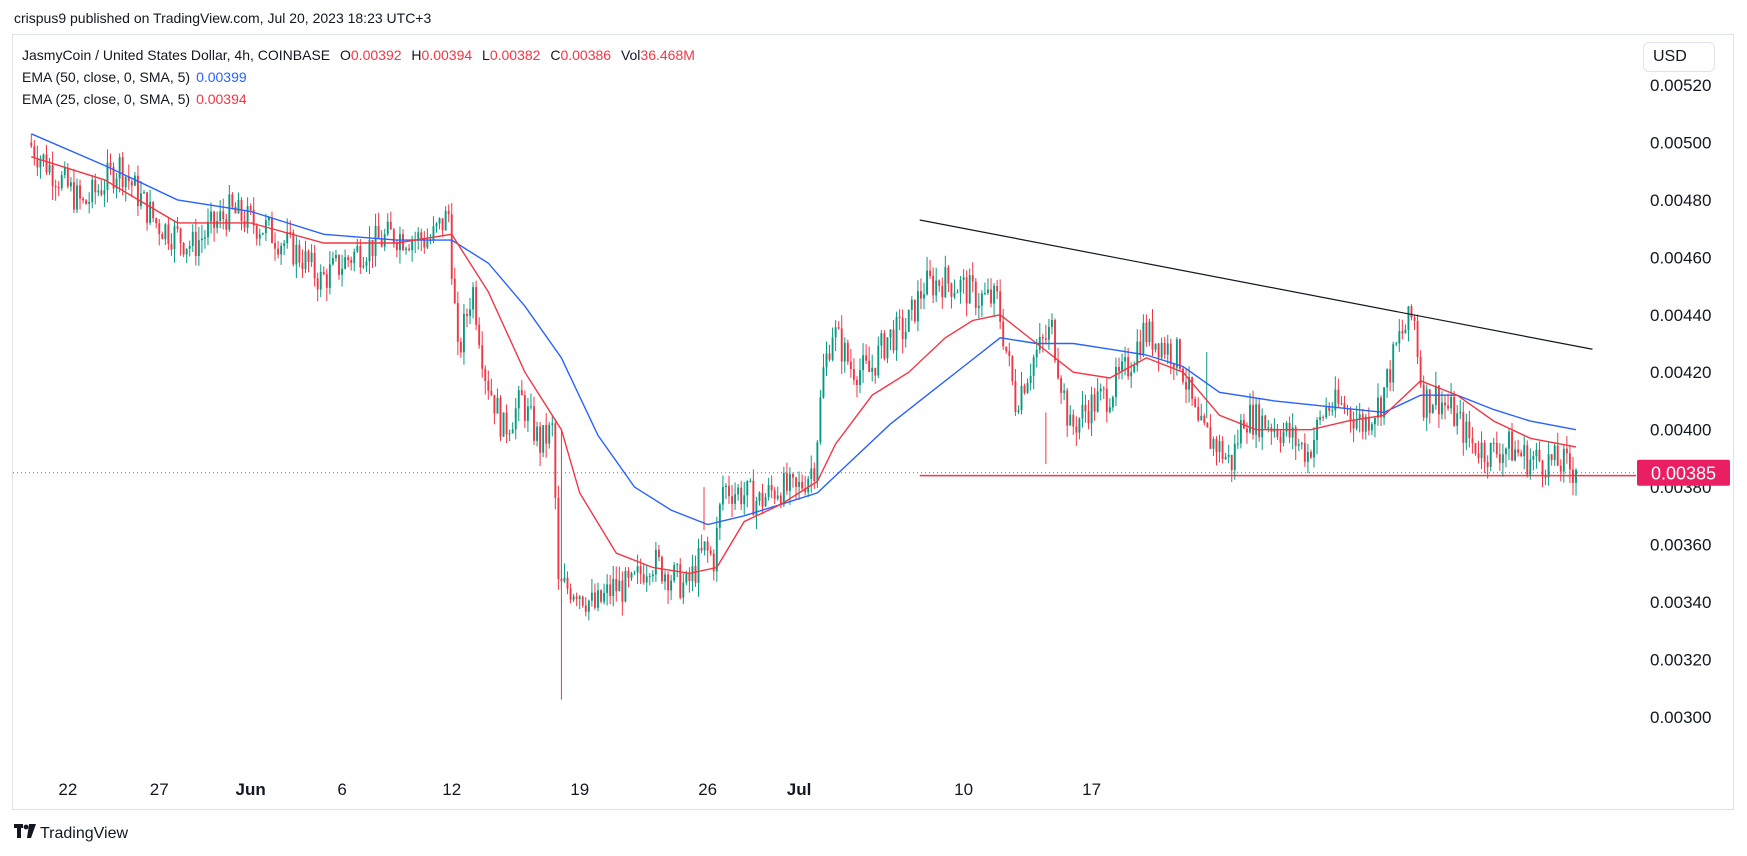 This screenshot has height=856, width=1747. I want to click on currency-selector-button: USD, so click(1679, 57).